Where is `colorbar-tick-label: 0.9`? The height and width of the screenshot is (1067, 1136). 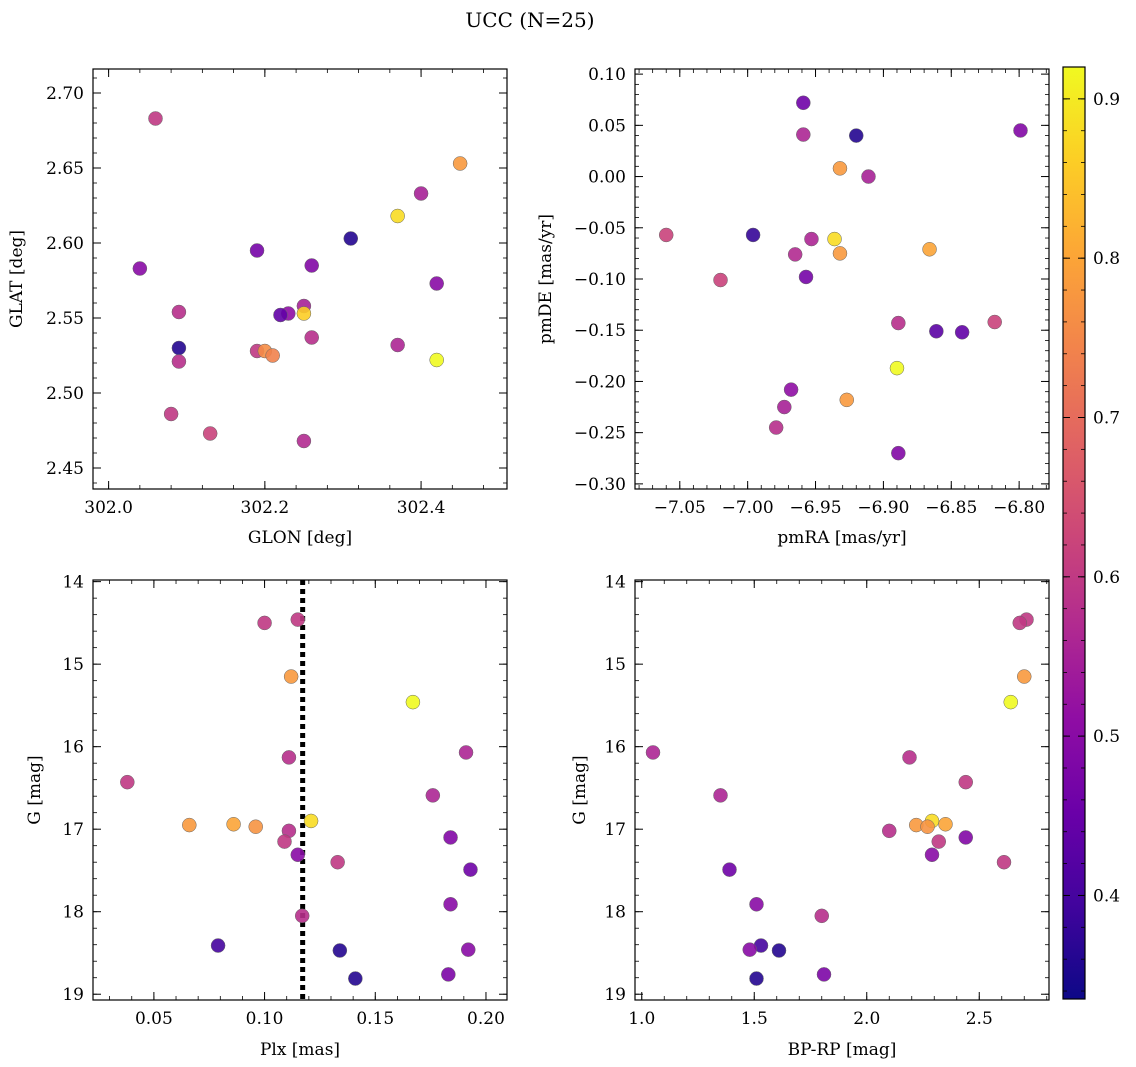
colorbar-tick-label: 0.9 is located at coordinates (1106, 100).